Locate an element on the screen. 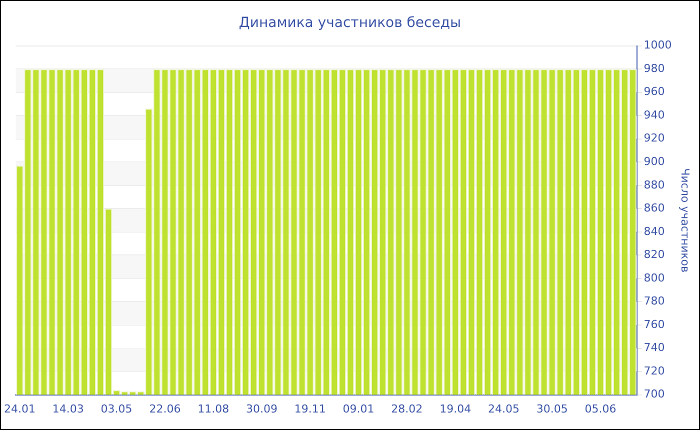  y-tick-label: 980 is located at coordinates (654, 68).